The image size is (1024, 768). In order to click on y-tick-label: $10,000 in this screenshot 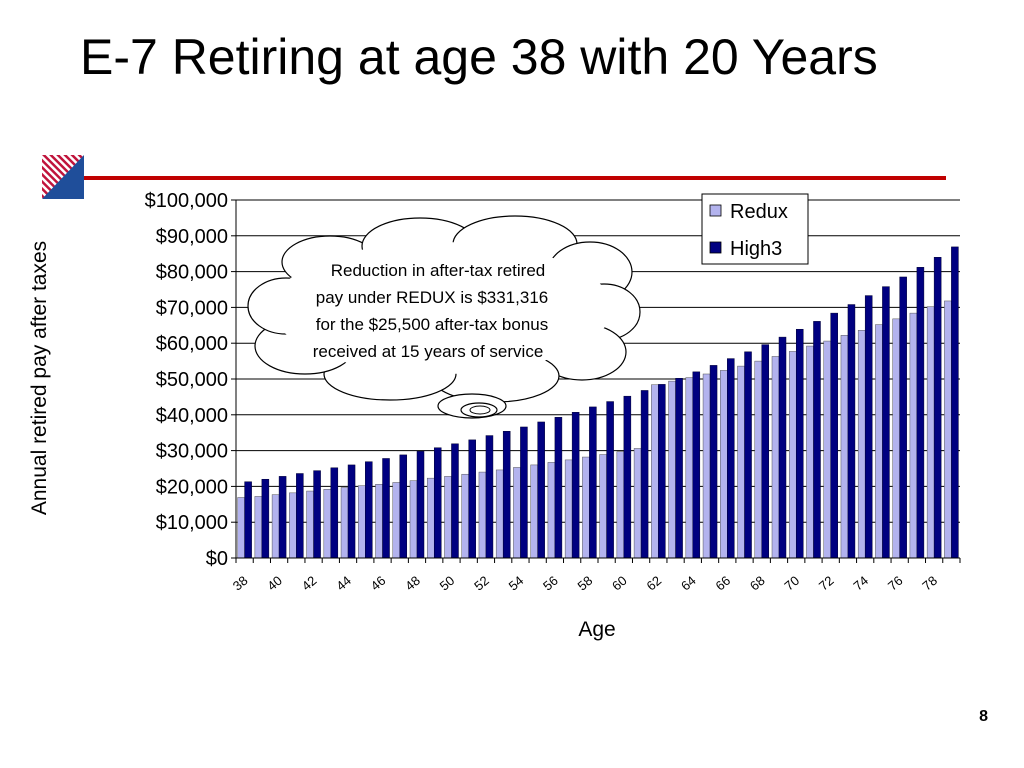, I will do `click(192, 523)`.